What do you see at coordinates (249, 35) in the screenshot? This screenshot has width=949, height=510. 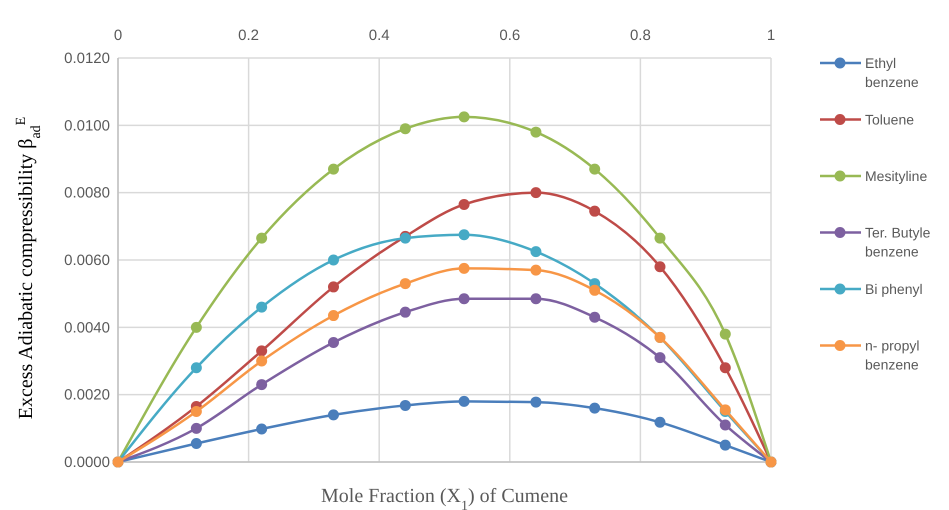 I see `x-tick-label: 0.2` at bounding box center [249, 35].